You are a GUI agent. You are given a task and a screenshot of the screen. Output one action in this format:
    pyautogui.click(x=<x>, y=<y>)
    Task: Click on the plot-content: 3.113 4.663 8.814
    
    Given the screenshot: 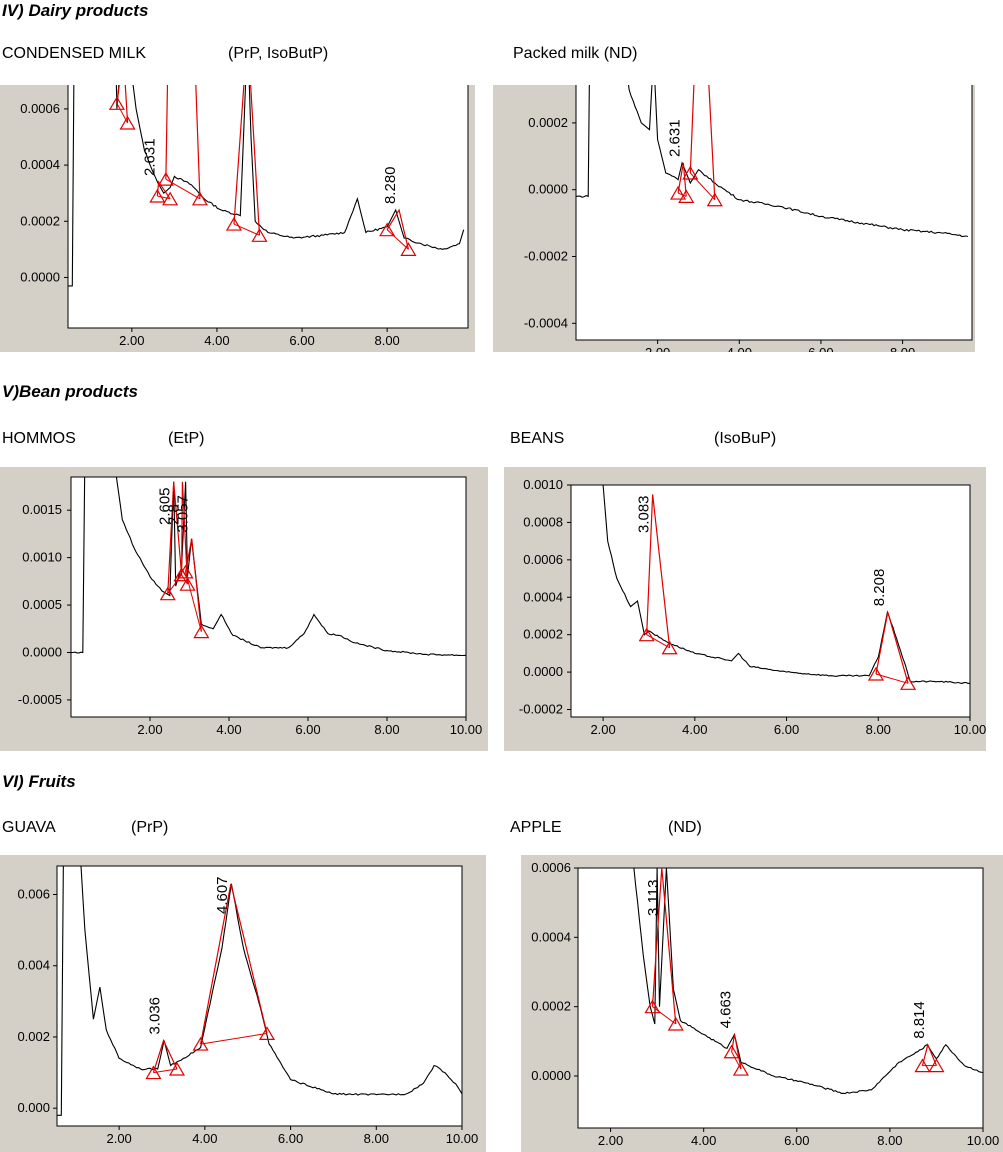 What is the action you would take?
    pyautogui.click(x=808, y=981)
    